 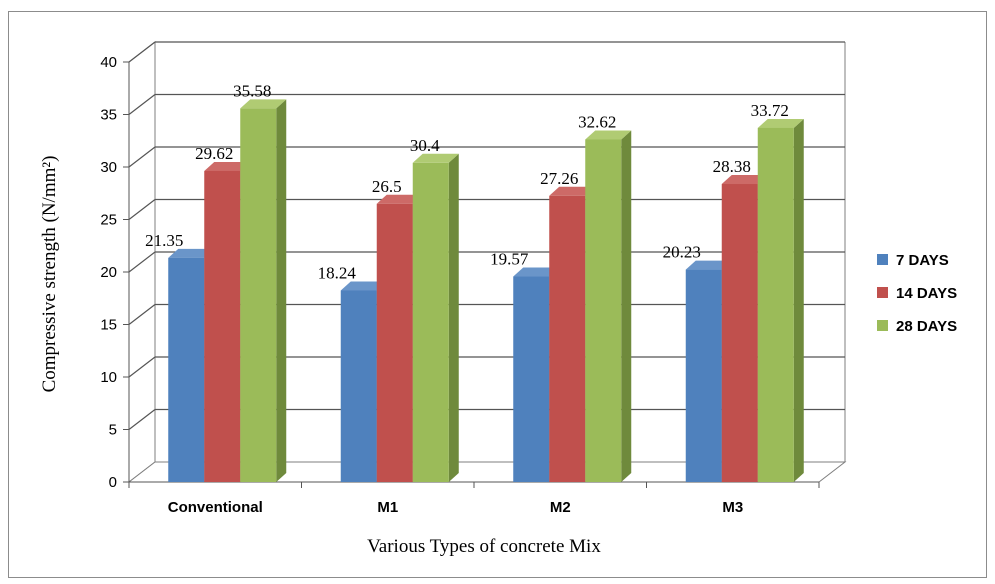 What do you see at coordinates (559, 178) in the screenshot?
I see `data-label: 27.26` at bounding box center [559, 178].